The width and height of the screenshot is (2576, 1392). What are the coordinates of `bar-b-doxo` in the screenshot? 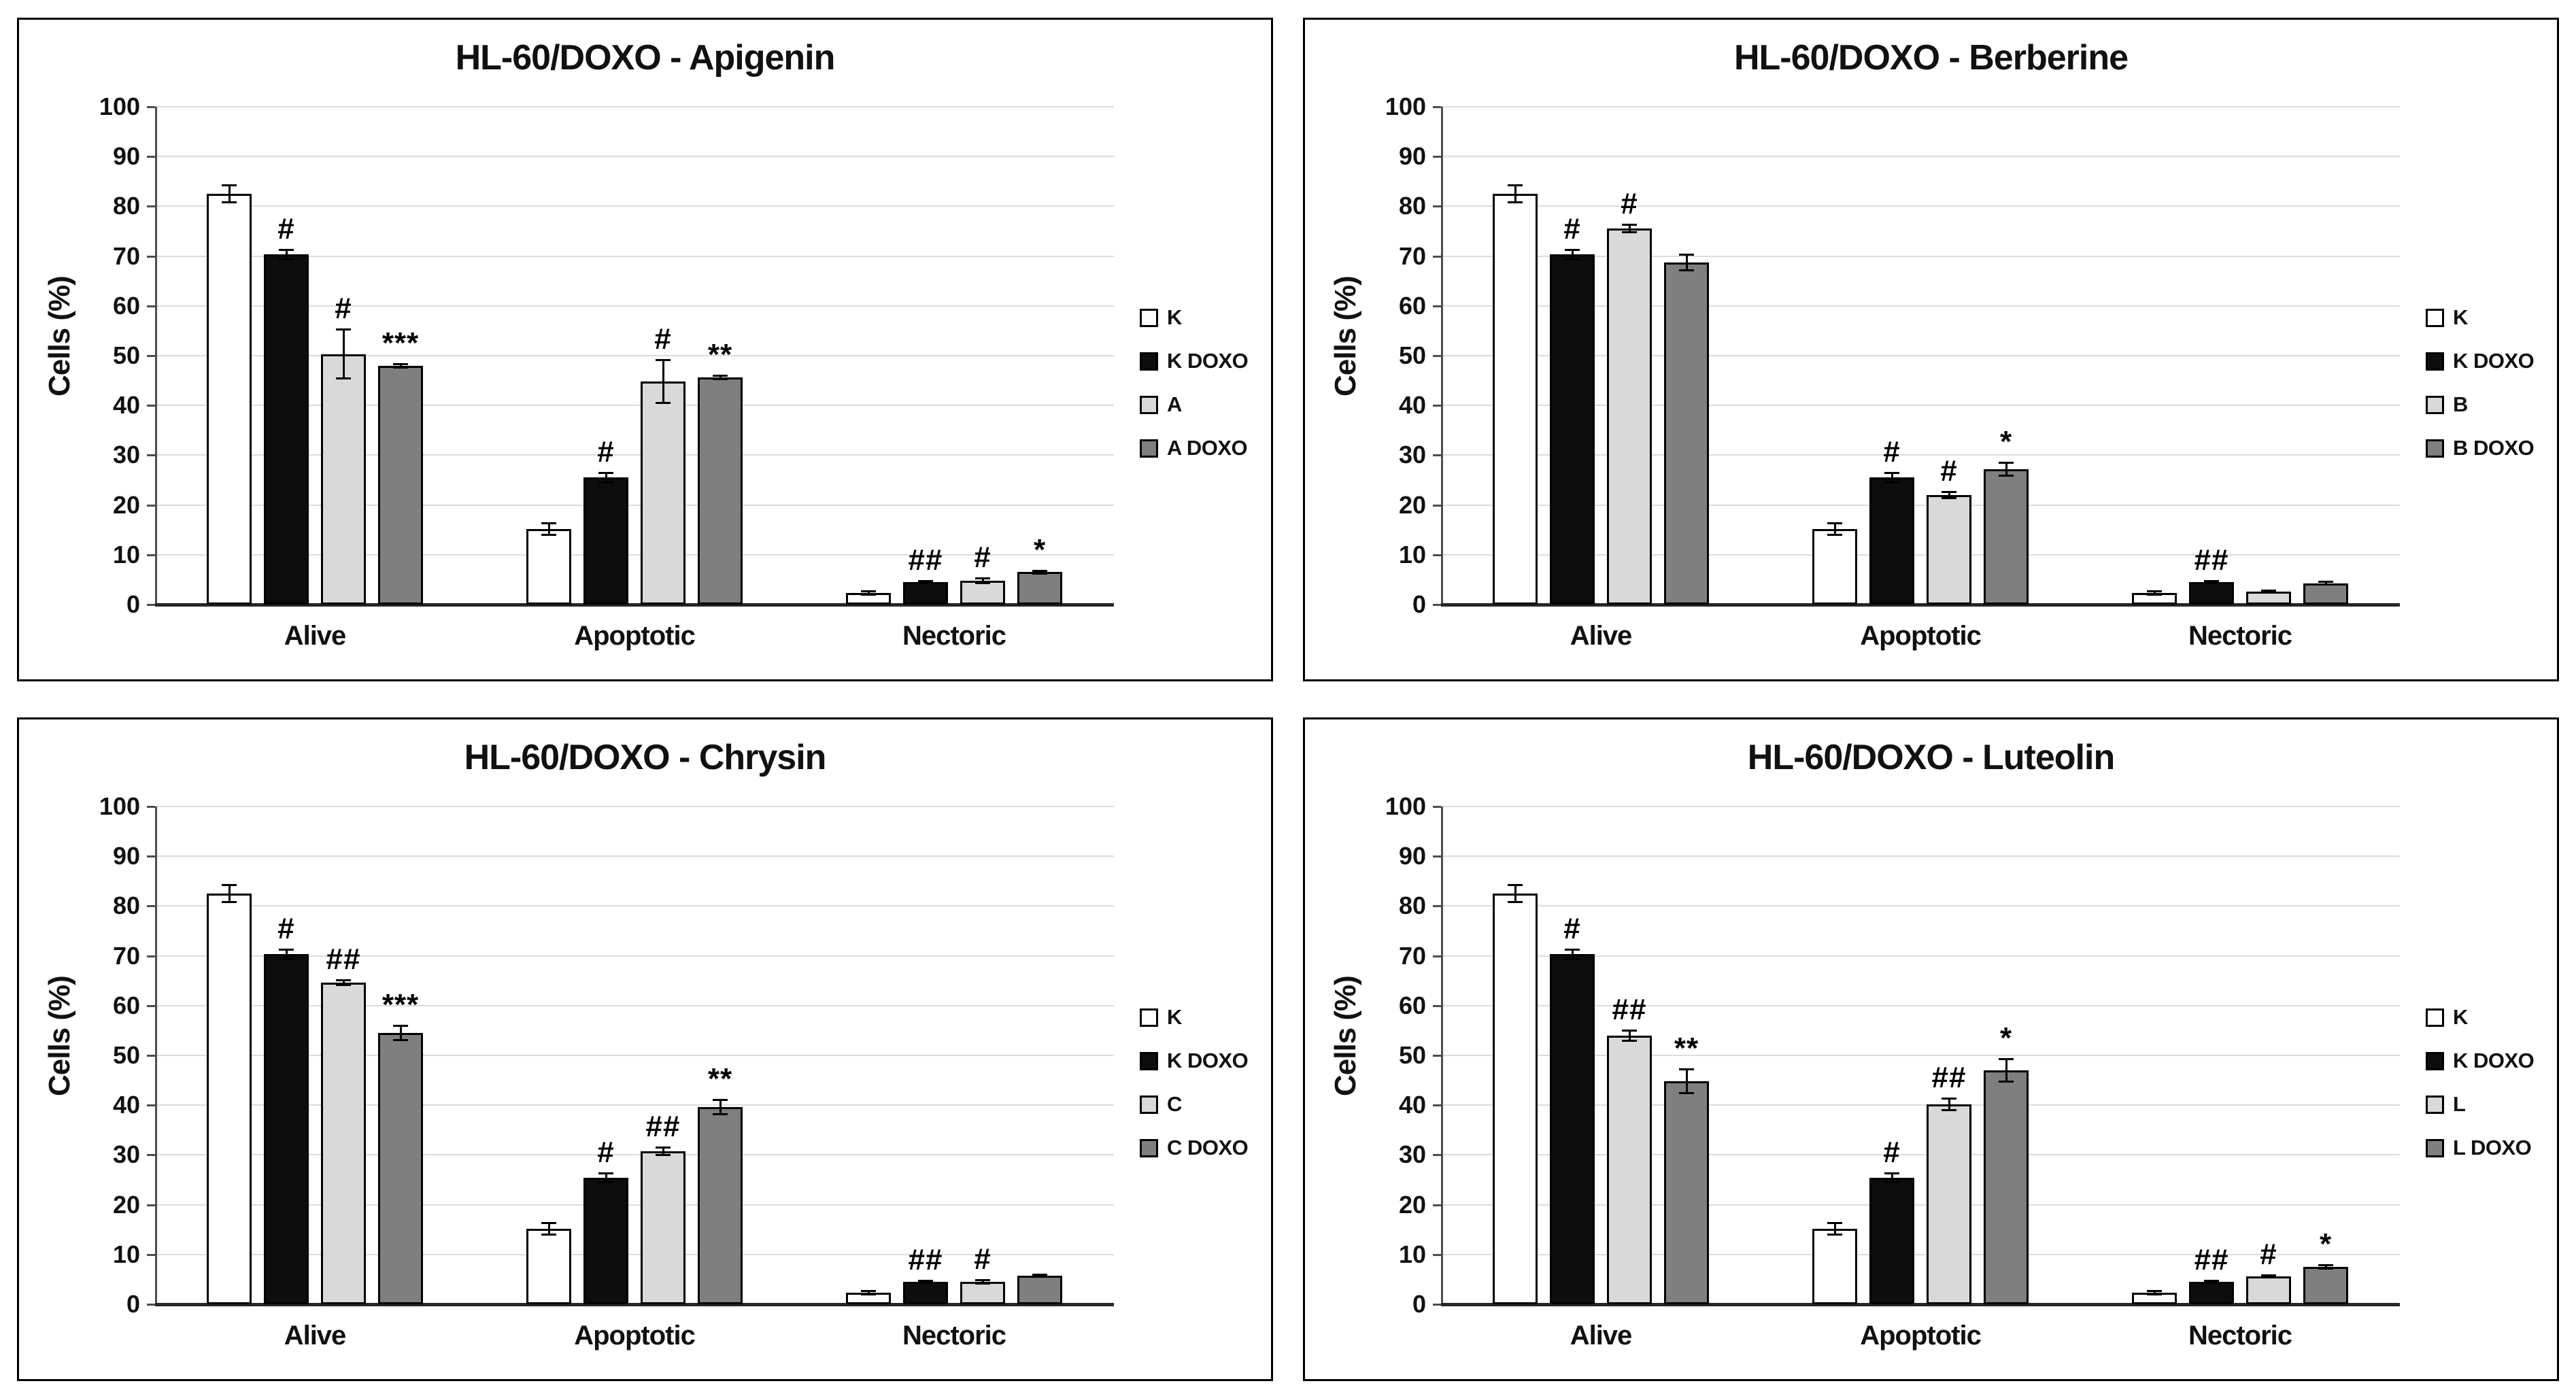 It's located at (2006, 537).